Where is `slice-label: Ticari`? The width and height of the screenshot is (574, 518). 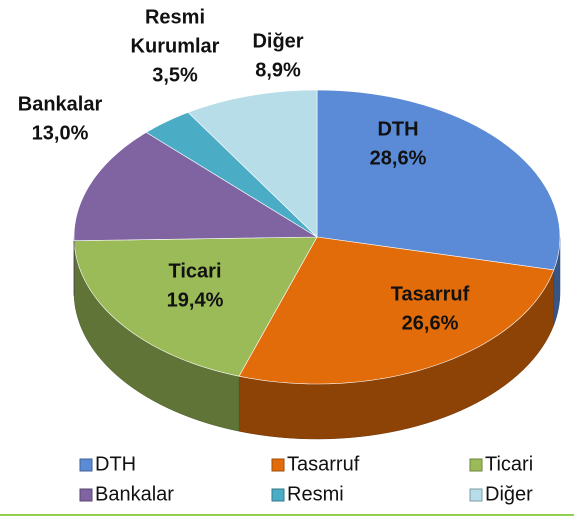 slice-label: Ticari is located at coordinates (195, 271).